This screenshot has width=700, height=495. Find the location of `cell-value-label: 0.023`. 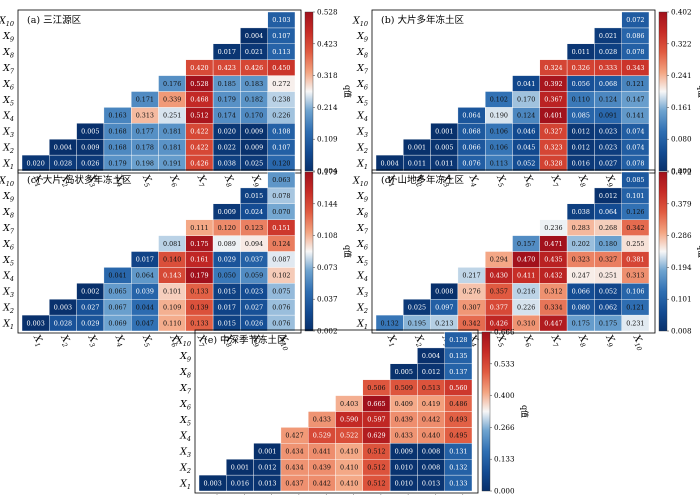

cell-value-label: 0.023 is located at coordinates (608, 147).